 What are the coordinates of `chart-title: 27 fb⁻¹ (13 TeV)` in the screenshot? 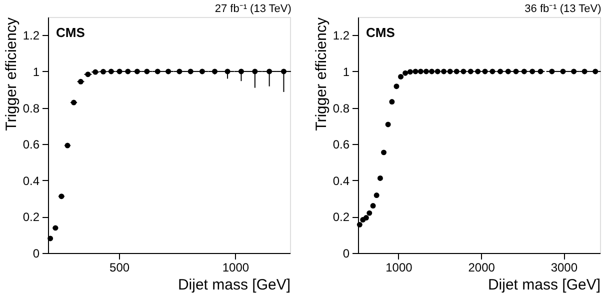 It's located at (253, 9).